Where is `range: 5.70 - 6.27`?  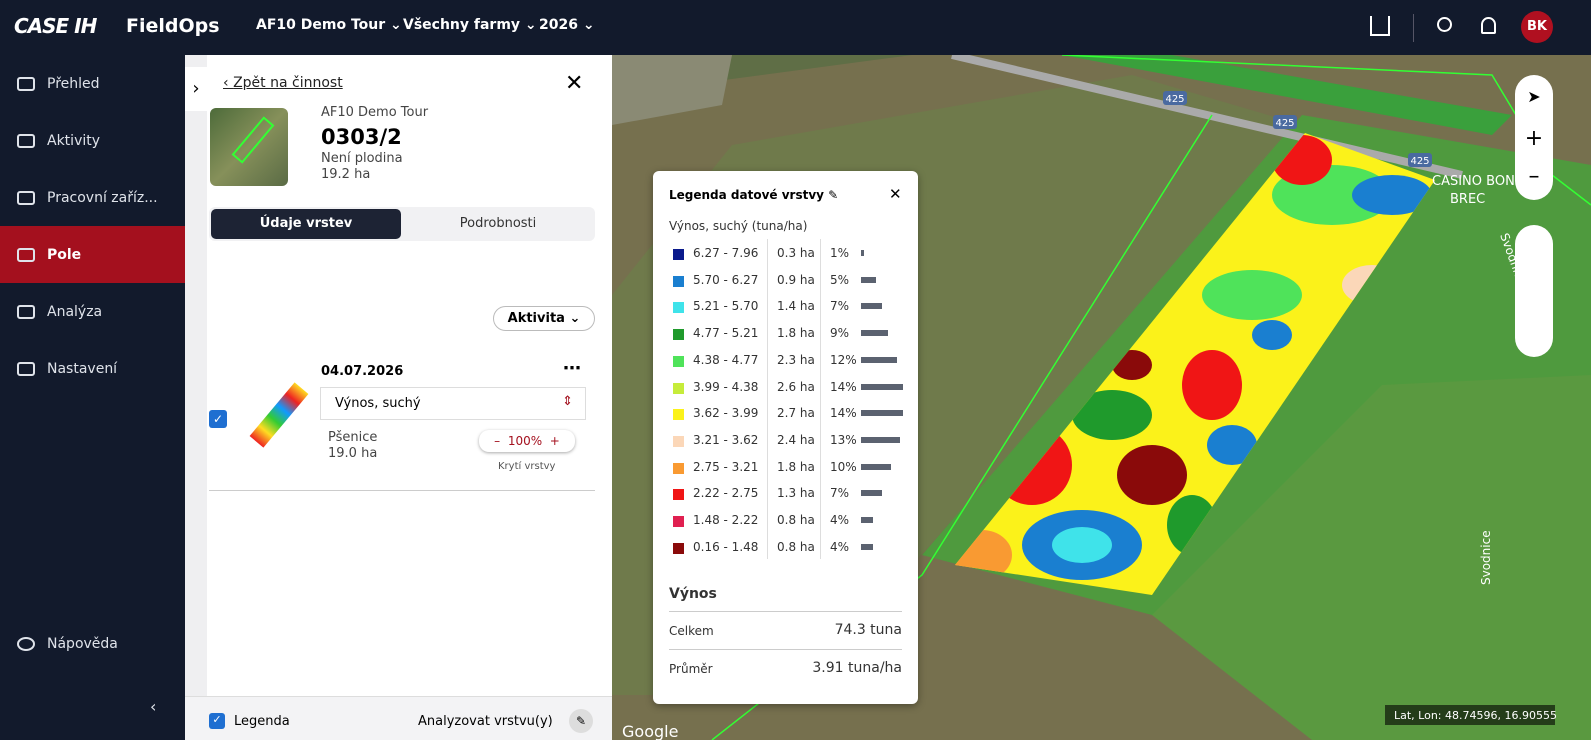
range: 5.70 - 6.27 is located at coordinates (726, 279).